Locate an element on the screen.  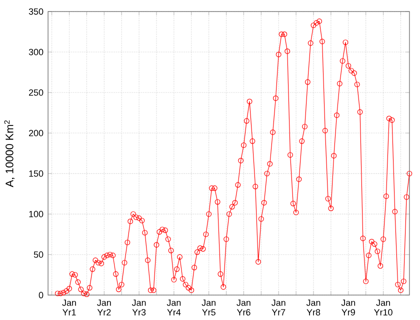
y-tick-label: 350 is located at coordinates (36, 11).